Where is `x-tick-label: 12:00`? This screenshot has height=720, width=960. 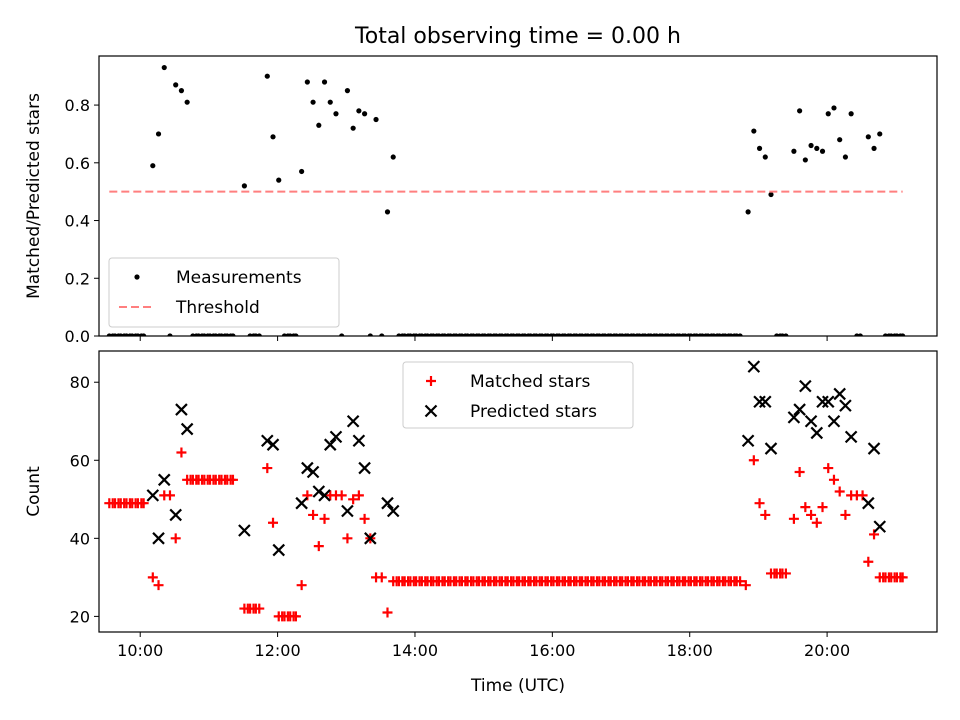 x-tick-label: 12:00 is located at coordinates (278, 650).